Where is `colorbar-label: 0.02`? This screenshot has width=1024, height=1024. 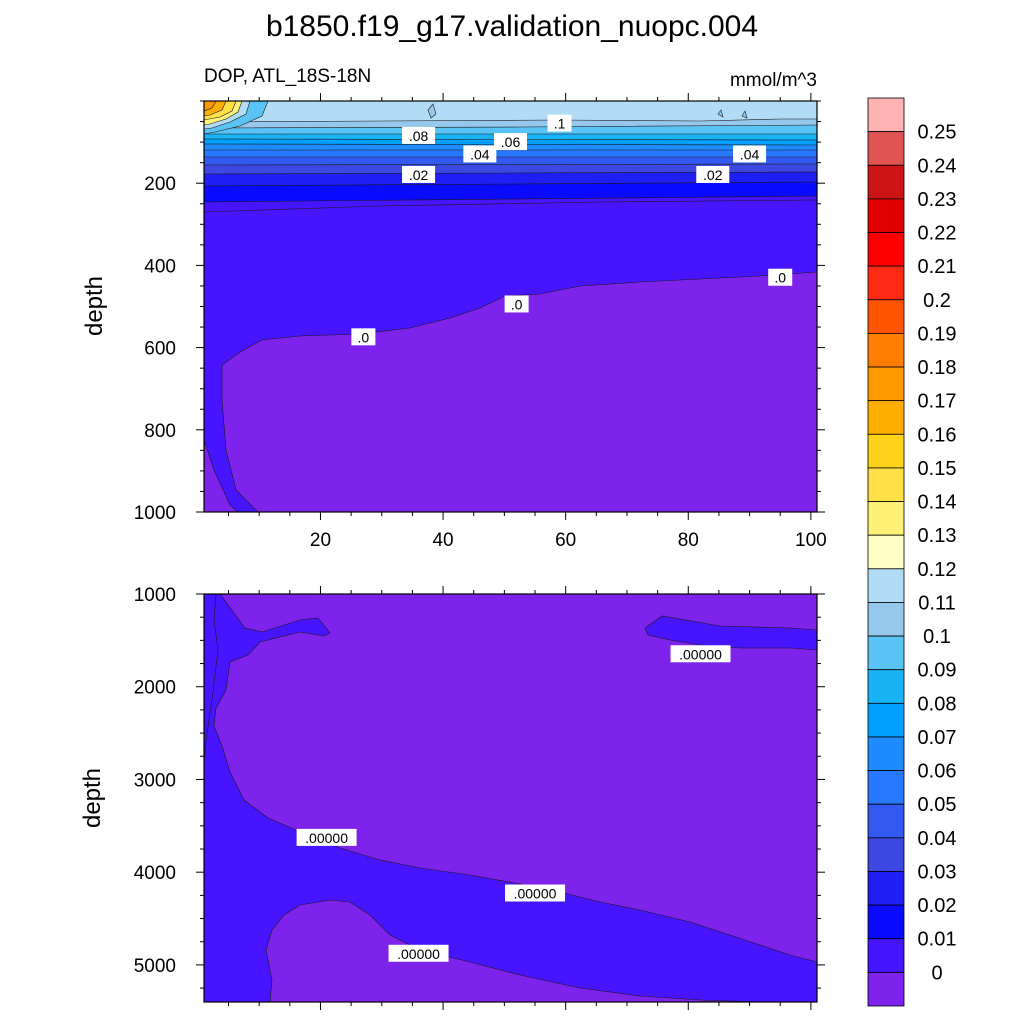
colorbar-label: 0.02 is located at coordinates (937, 906).